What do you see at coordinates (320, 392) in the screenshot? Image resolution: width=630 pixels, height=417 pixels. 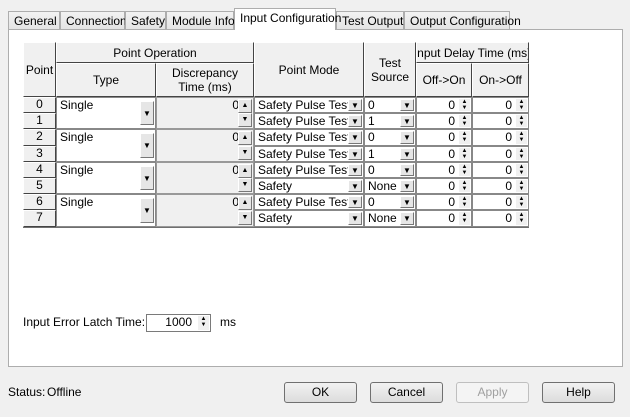 I see `ok-button: OK` at bounding box center [320, 392].